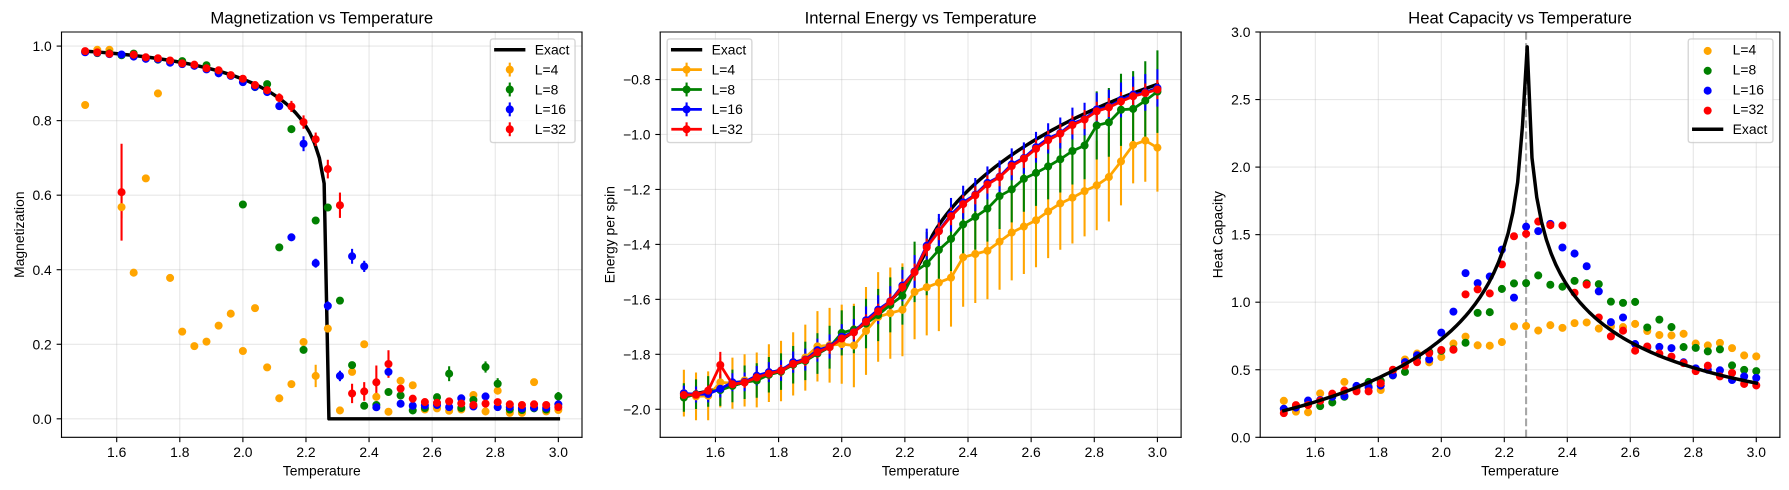 The image size is (1789, 490). I want to click on svg-text: −1.2, so click(637, 189).